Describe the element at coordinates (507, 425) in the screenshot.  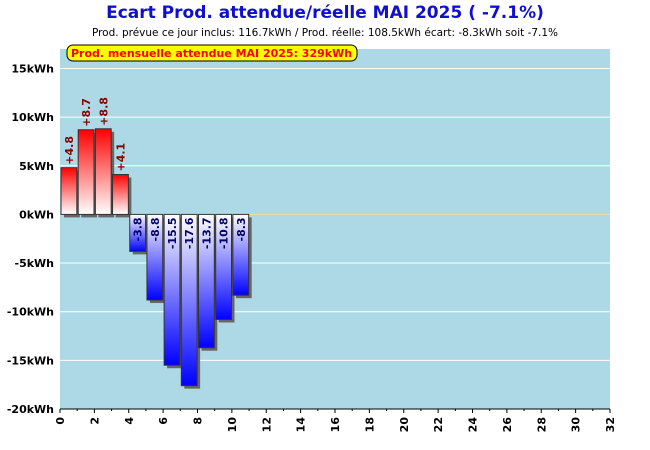
I see `x-tick-label: 26` at that location.